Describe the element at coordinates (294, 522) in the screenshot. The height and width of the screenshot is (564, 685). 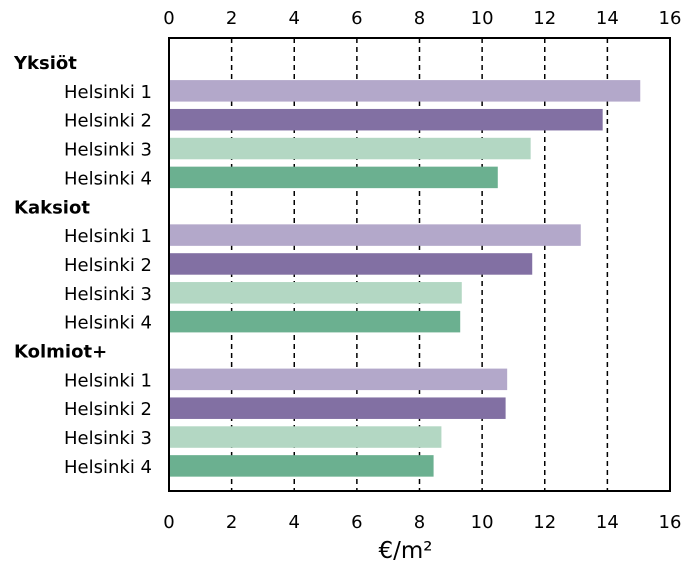
I see `x-tick-label-bottom: 4` at that location.